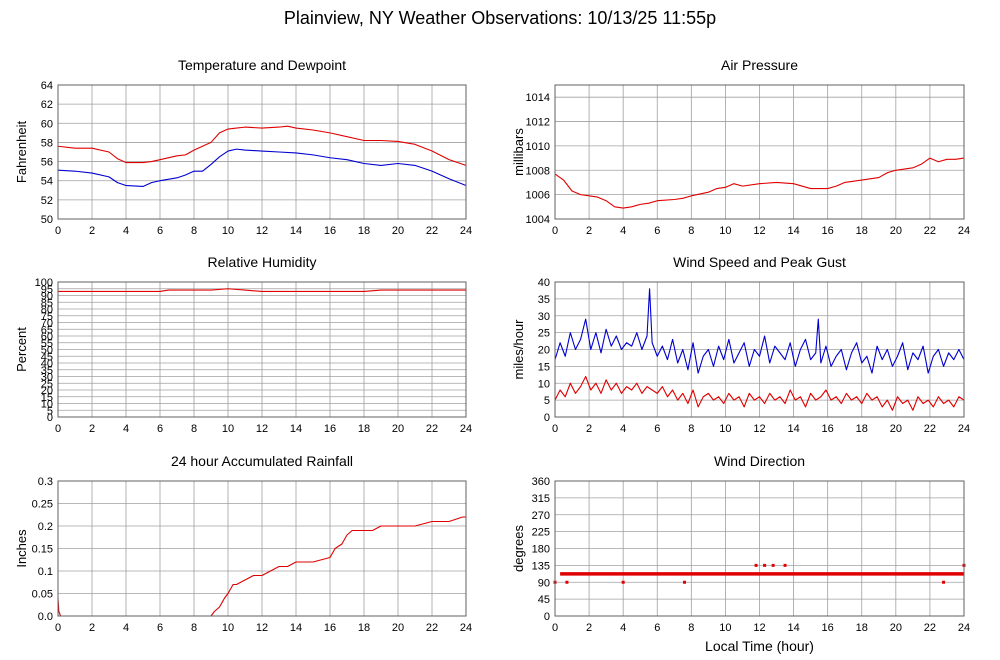  I want to click on wind_direction-x-tick-label: 4, so click(623, 628).